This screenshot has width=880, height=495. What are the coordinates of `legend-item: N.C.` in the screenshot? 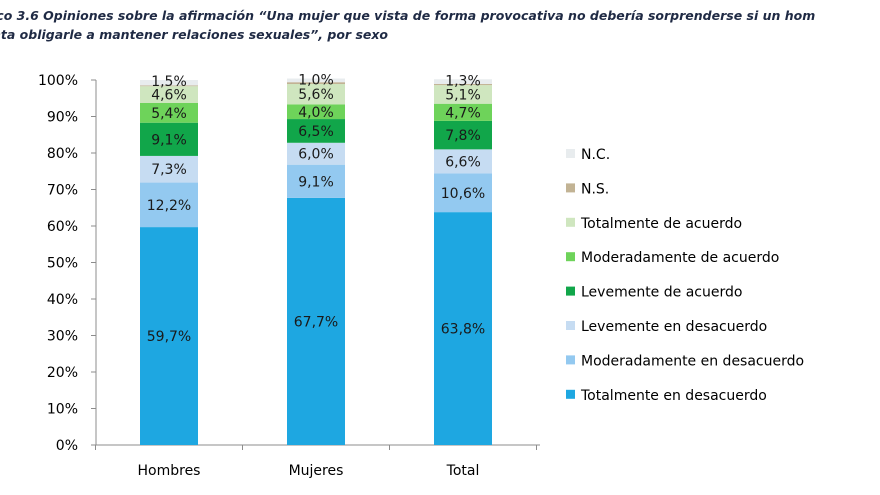 It's located at (588, 155).